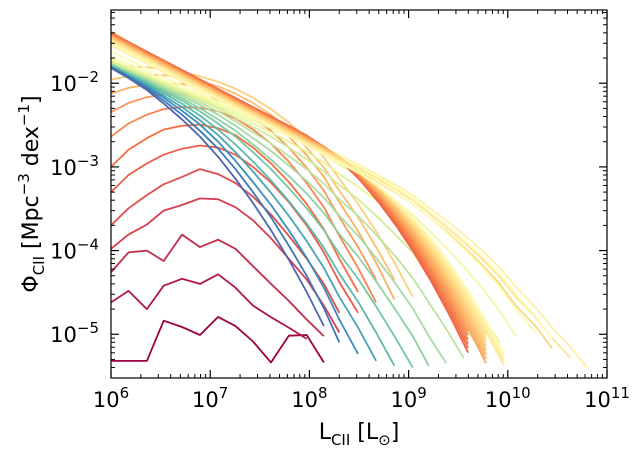 This screenshot has height=454, width=644. What do you see at coordinates (74, 166) in the screenshot?
I see `y-tick-label-2: 10⁻³` at bounding box center [74, 166].